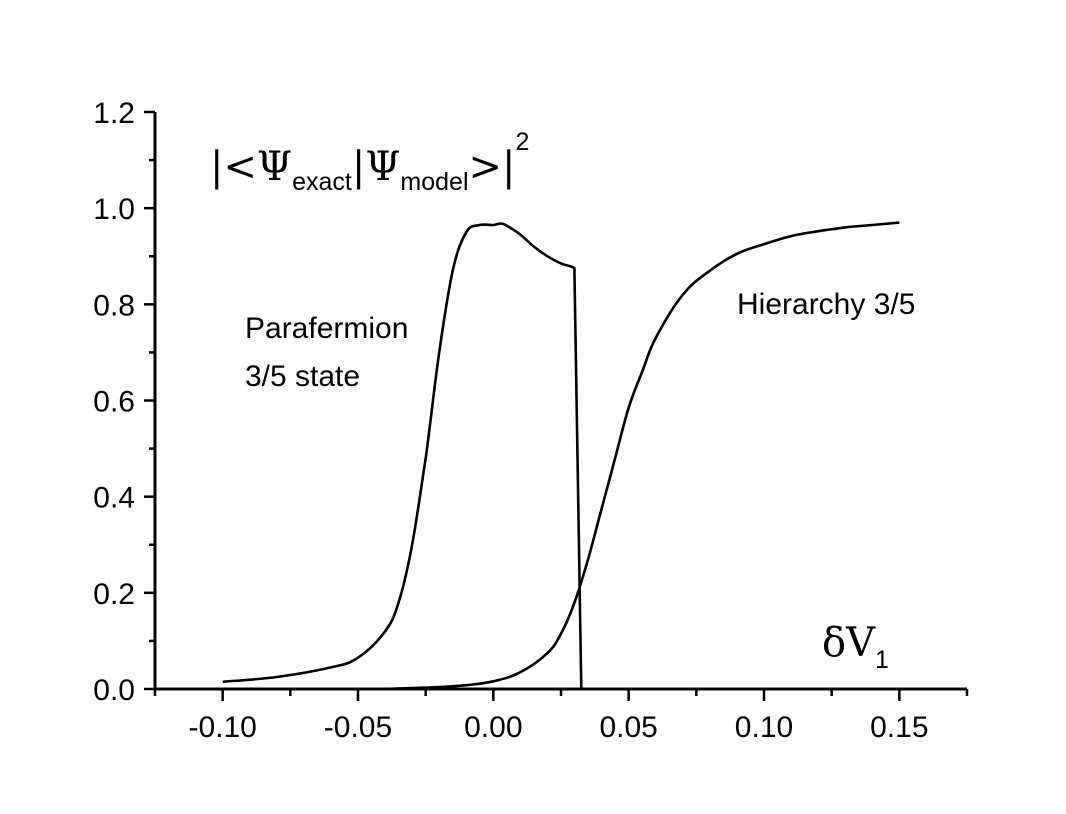 The image size is (1066, 814). What do you see at coordinates (493, 727) in the screenshot?
I see `x-tick-label: 0.00` at bounding box center [493, 727].